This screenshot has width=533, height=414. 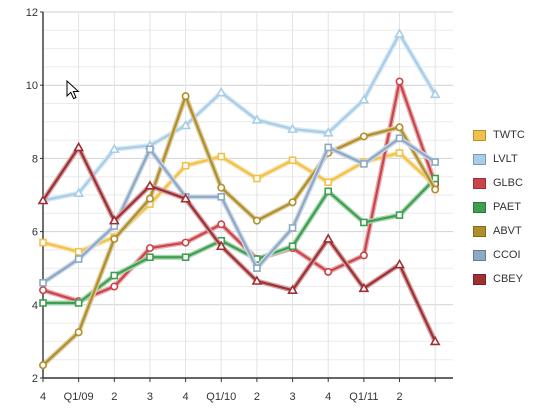 What do you see at coordinates (363, 397) in the screenshot?
I see `x-tick-label: Q1/11` at bounding box center [363, 397].